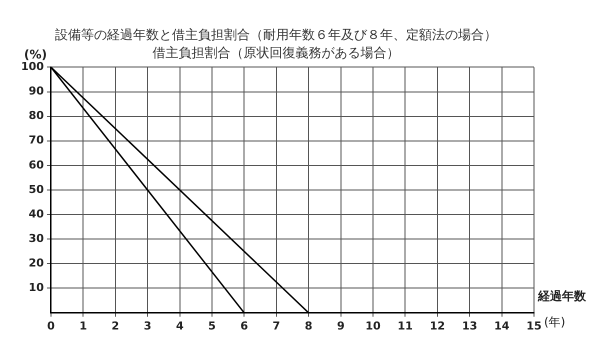  What do you see at coordinates (555, 321) in the screenshot?
I see `text: (年)` at bounding box center [555, 321].